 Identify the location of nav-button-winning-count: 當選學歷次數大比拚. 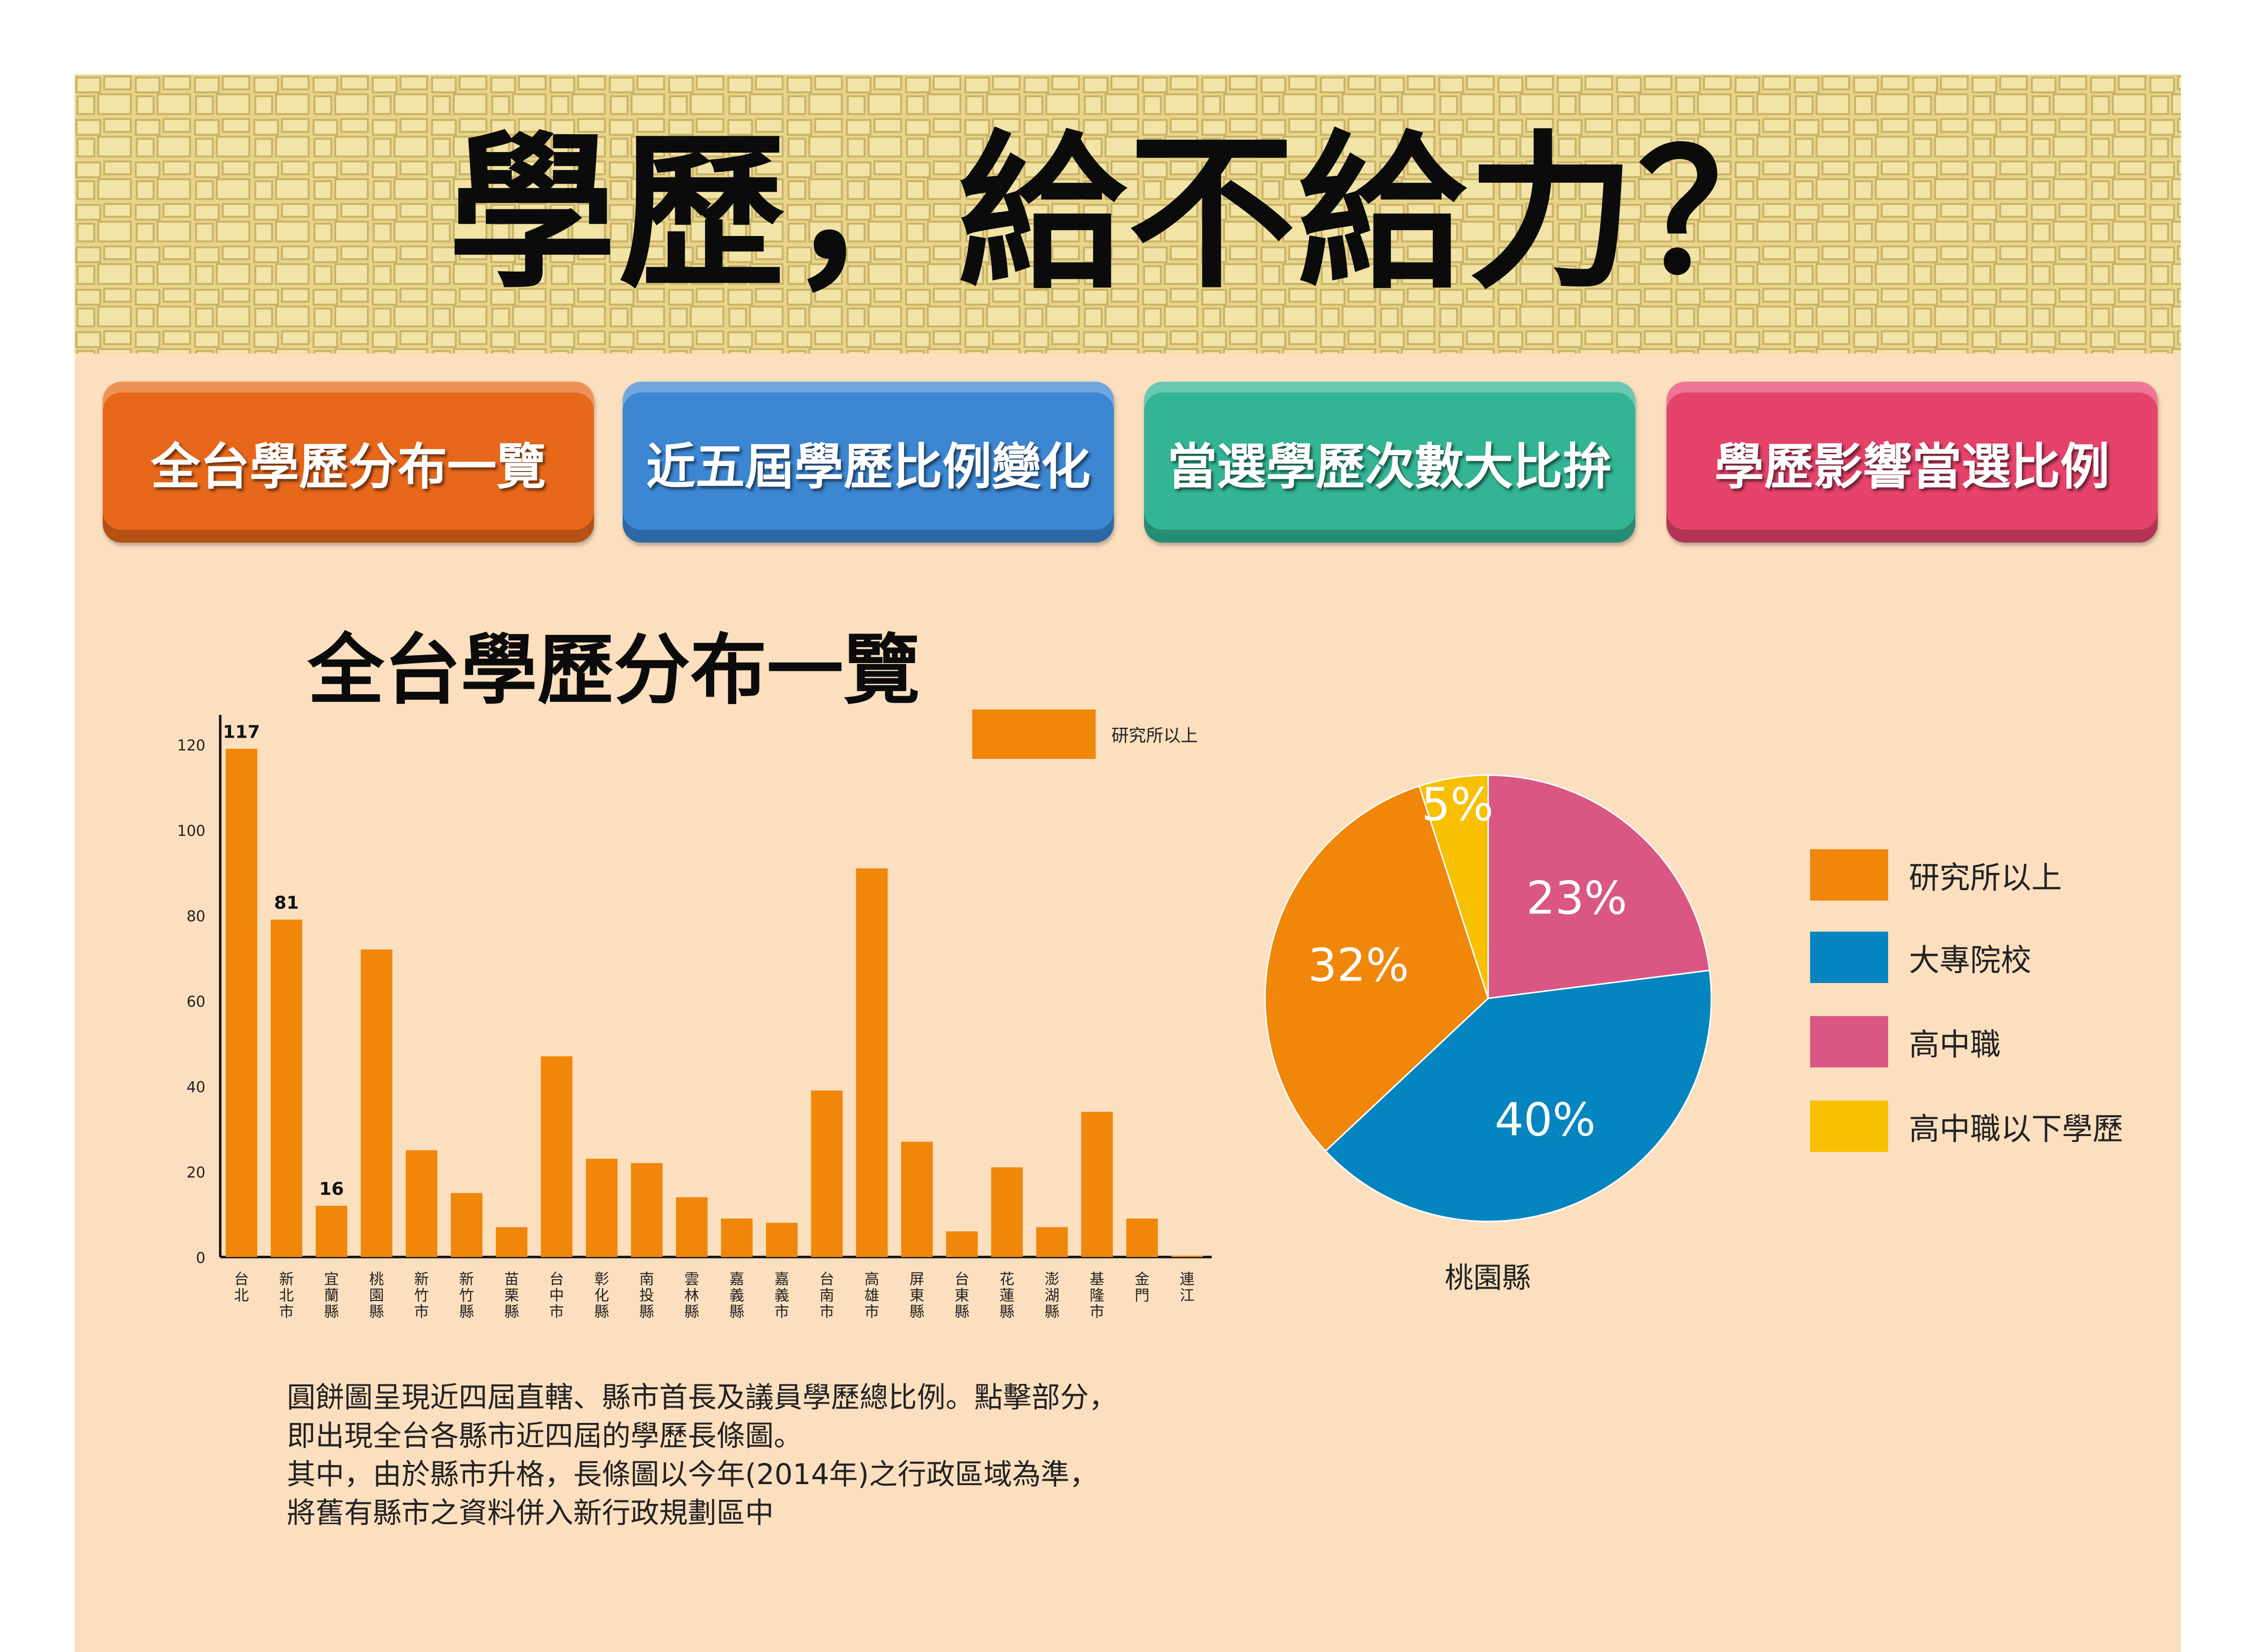
(1390, 462).